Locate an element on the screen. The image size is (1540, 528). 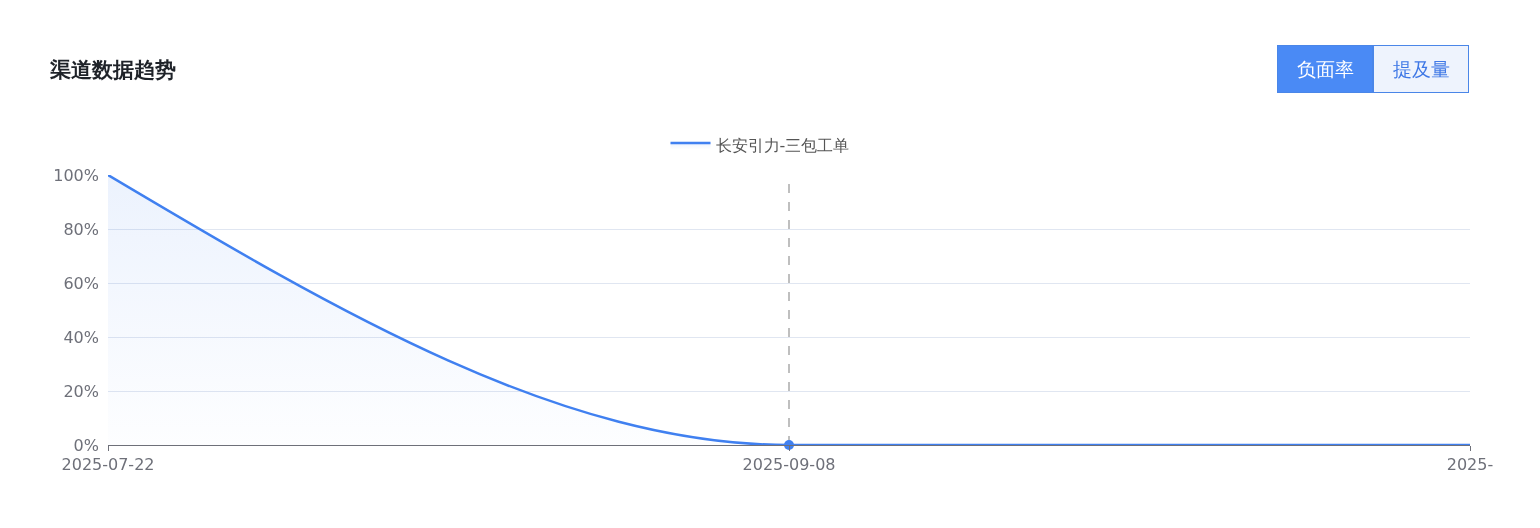
x-tick-label: 2025-09-08 is located at coordinates (789, 465).